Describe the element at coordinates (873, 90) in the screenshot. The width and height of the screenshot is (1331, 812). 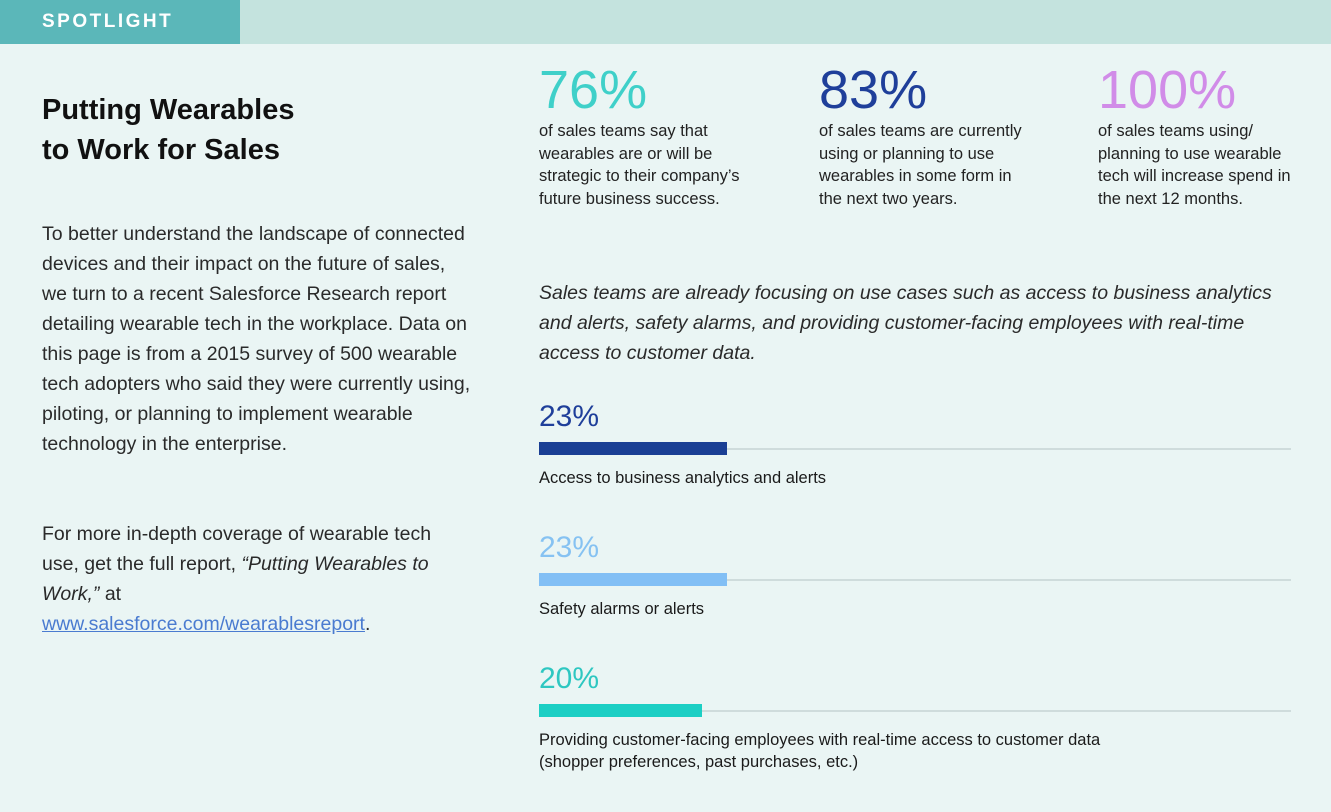
I see `stat-value: 83%` at that location.